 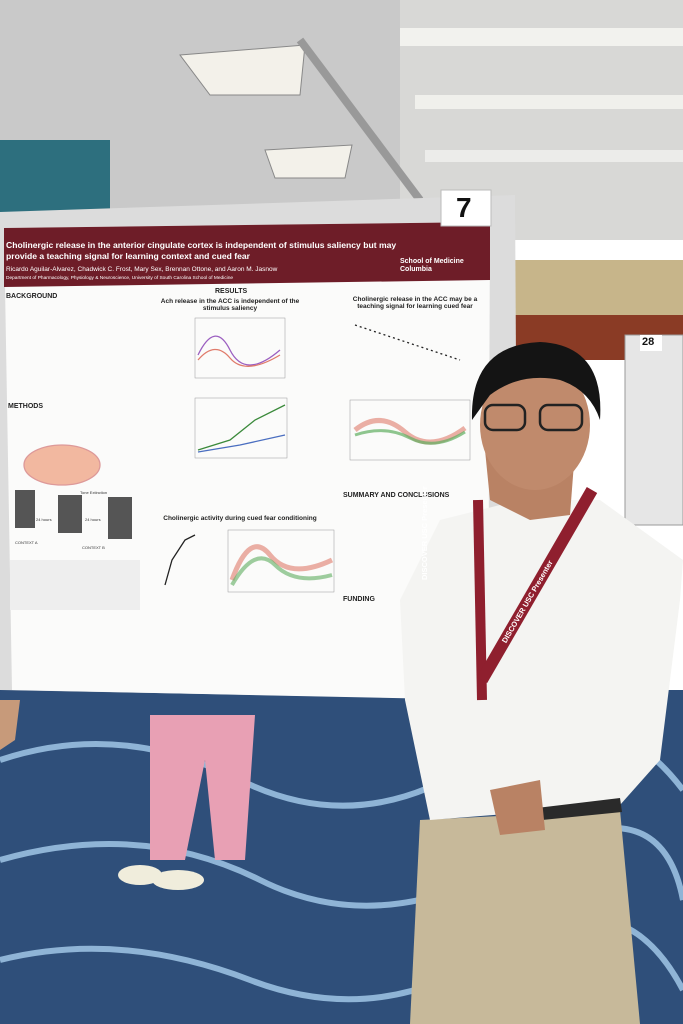 What do you see at coordinates (93, 547) in the screenshot?
I see `method-label: CONTEXT B` at bounding box center [93, 547].